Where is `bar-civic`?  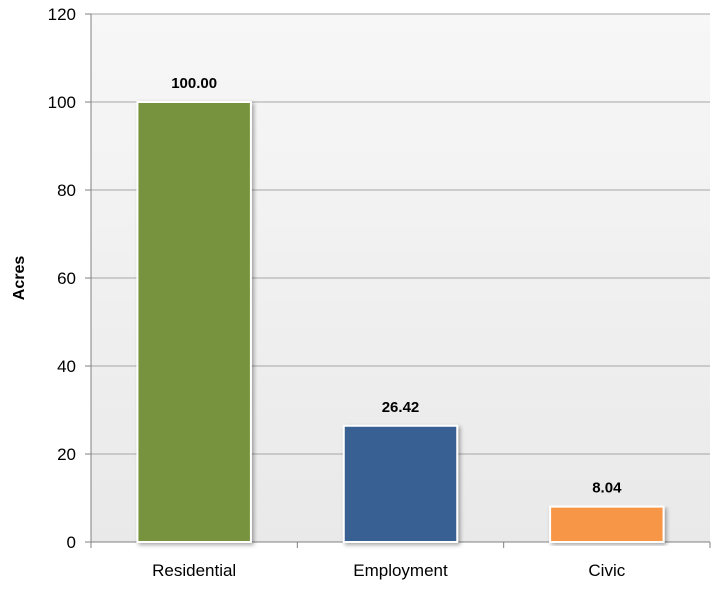
bar-civic is located at coordinates (607, 524).